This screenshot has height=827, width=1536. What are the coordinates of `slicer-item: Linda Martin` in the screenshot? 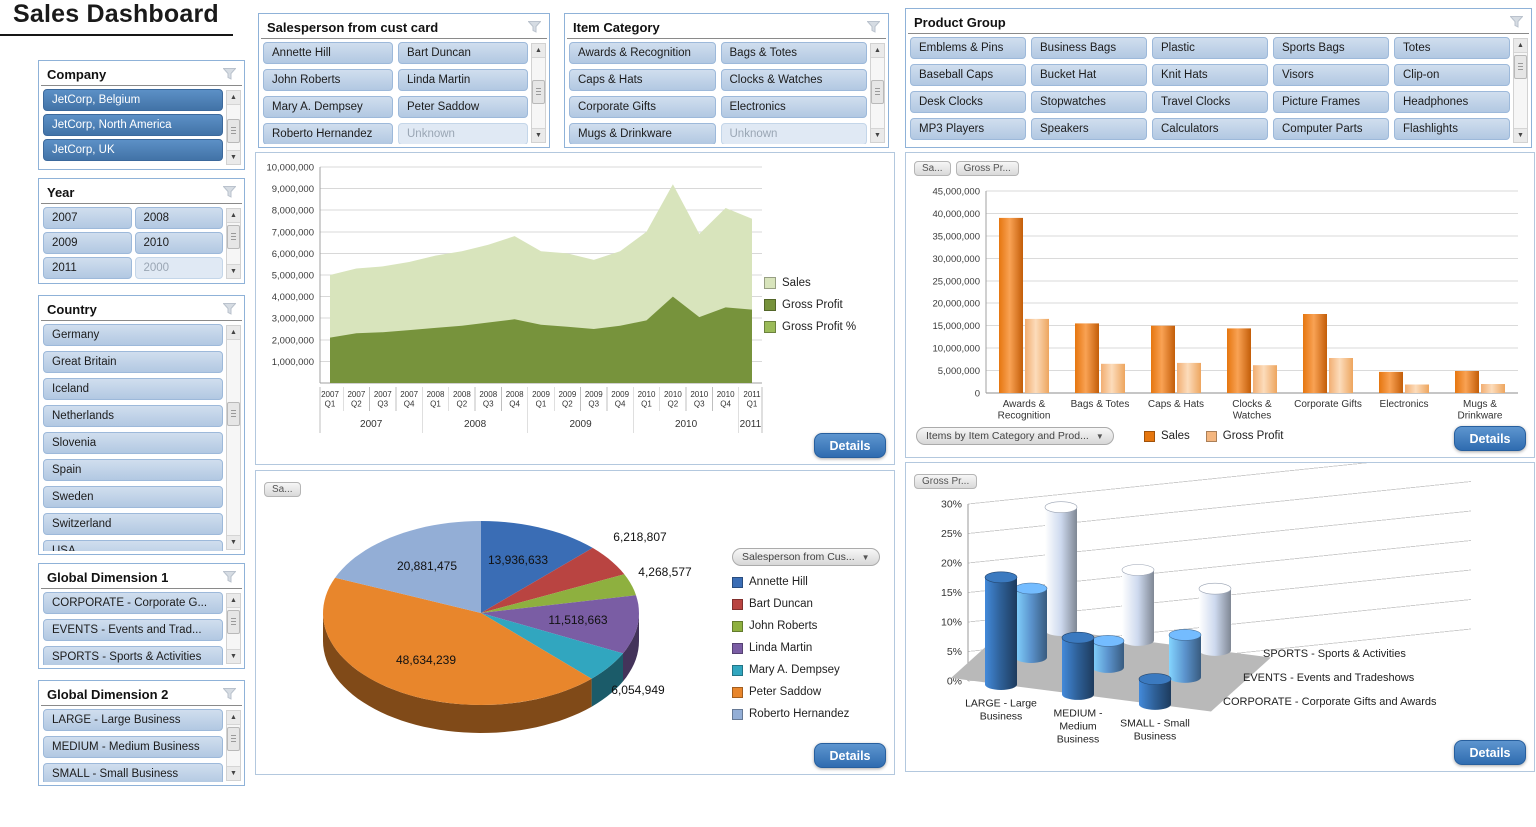 It's located at (463, 80).